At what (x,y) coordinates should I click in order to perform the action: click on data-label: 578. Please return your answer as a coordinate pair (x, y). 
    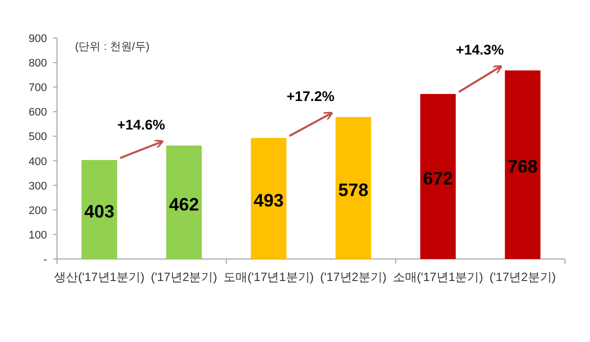
    Looking at the image, I should click on (353, 190).